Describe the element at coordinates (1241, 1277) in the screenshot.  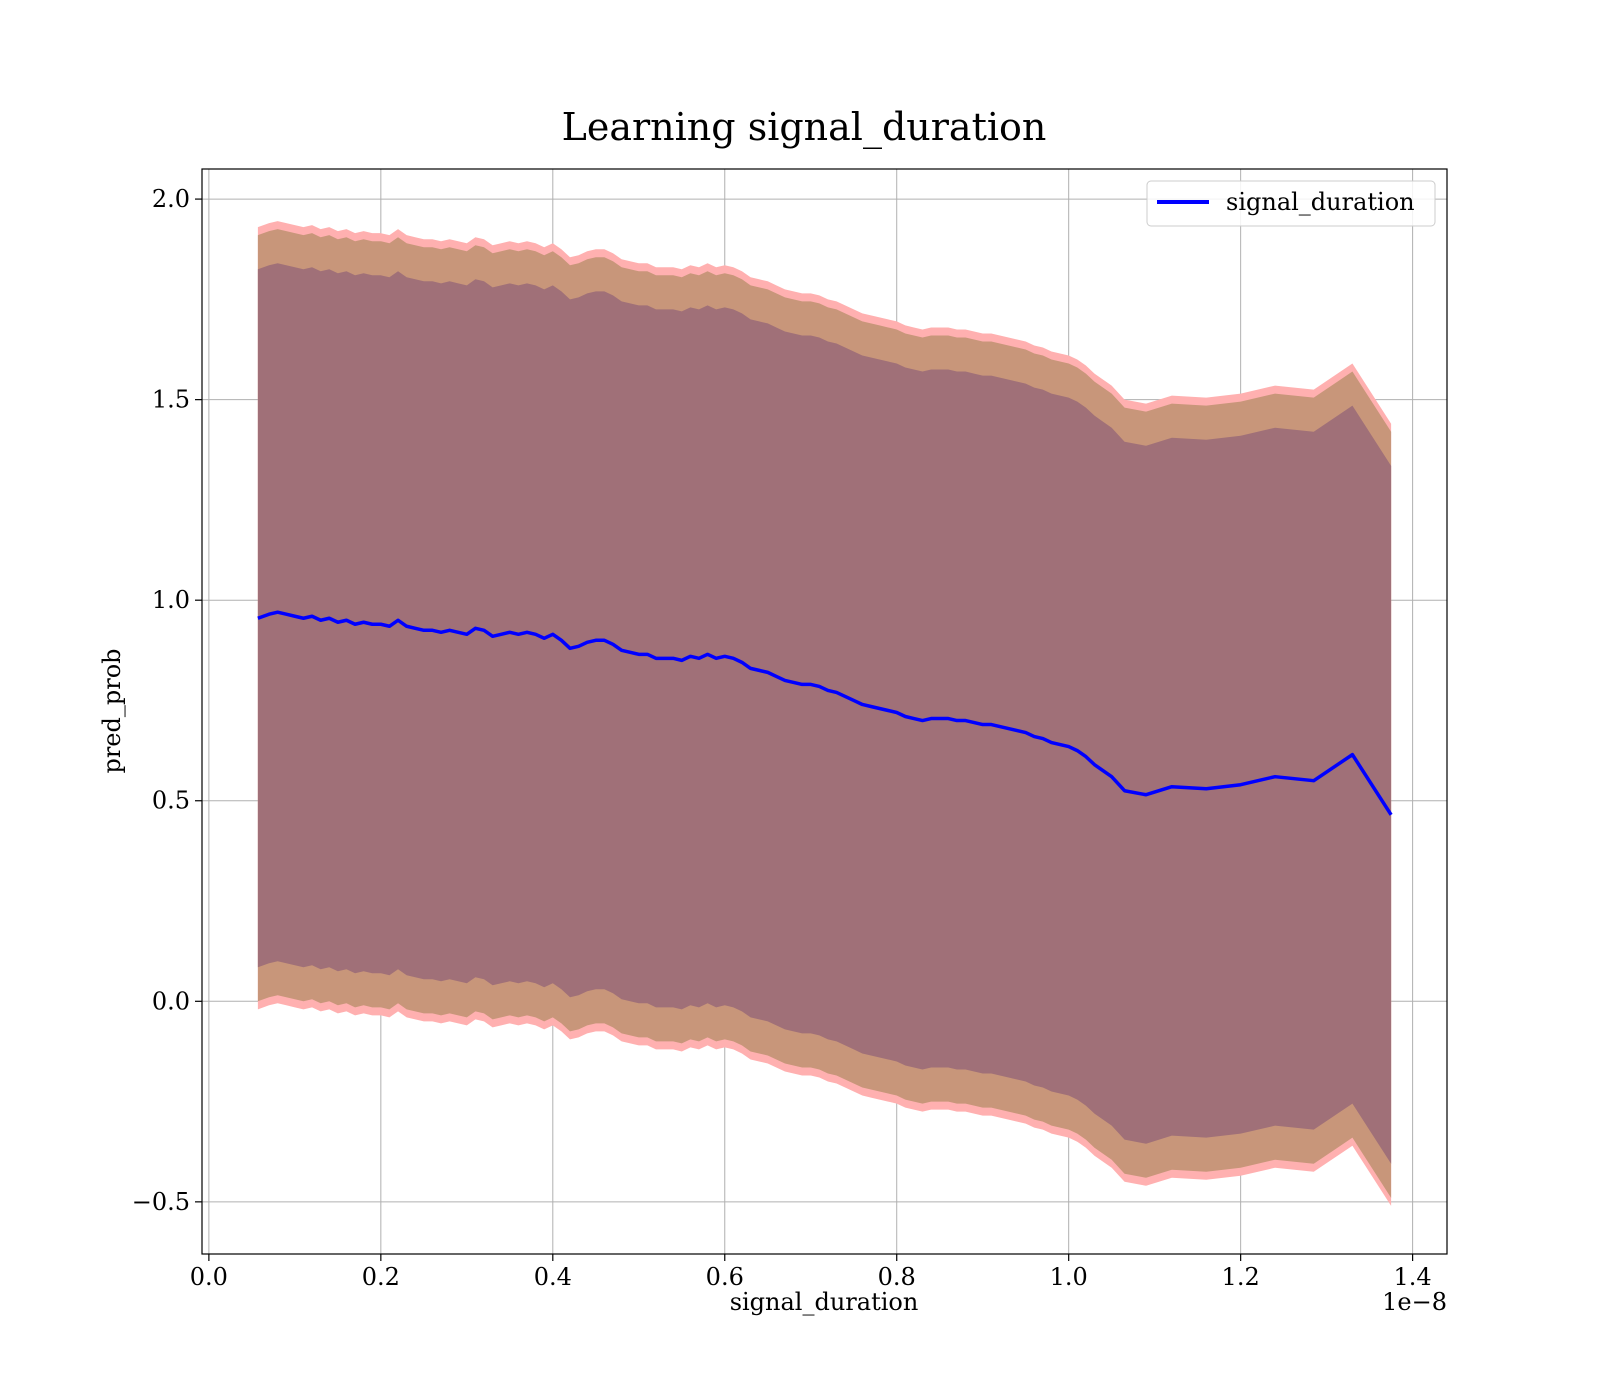
I see `x-tick-label: 1.2` at that location.